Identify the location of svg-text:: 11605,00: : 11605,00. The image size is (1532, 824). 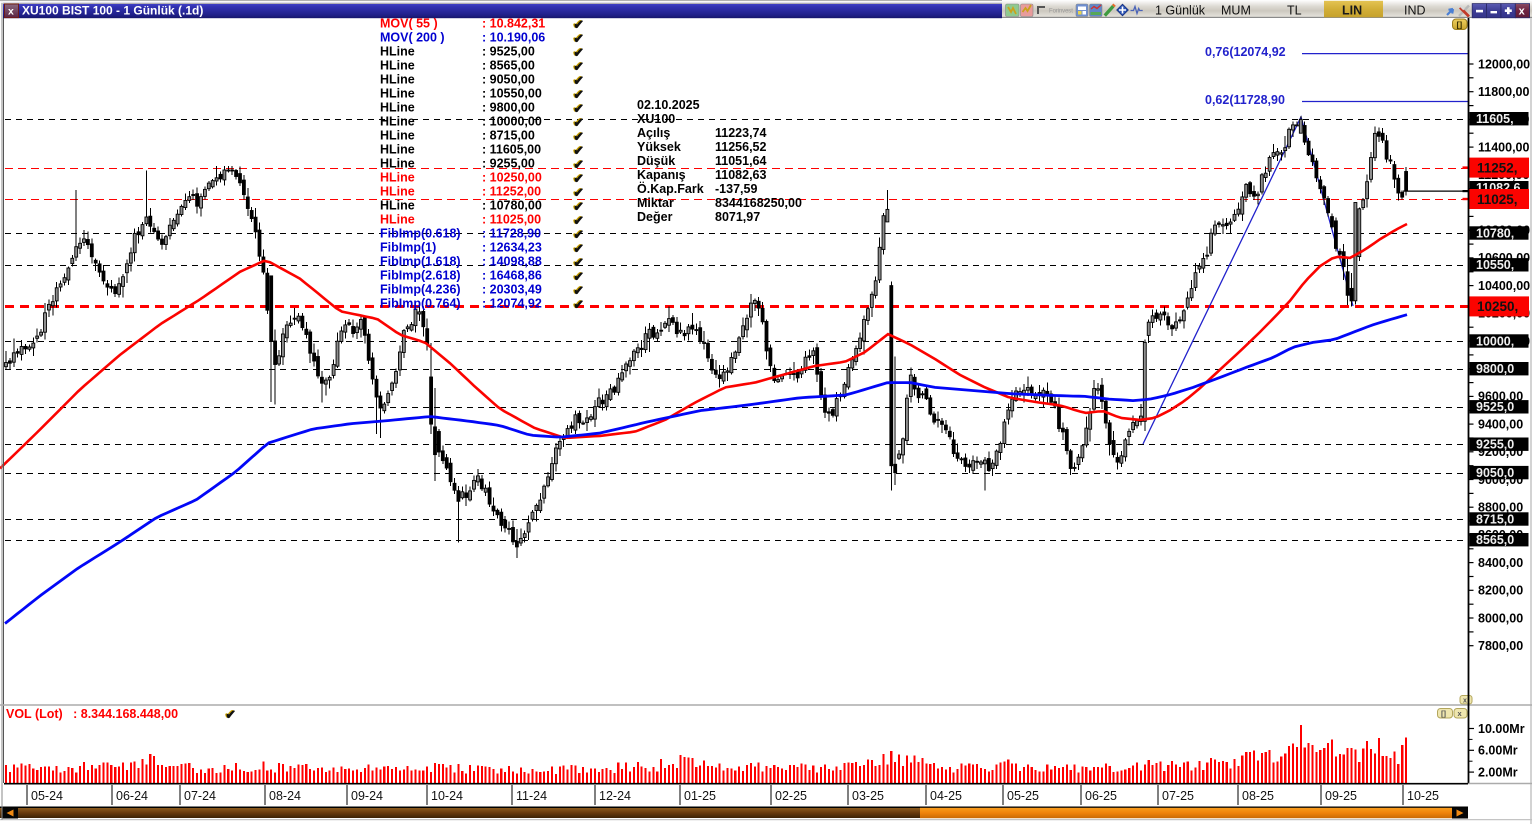
(511, 150).